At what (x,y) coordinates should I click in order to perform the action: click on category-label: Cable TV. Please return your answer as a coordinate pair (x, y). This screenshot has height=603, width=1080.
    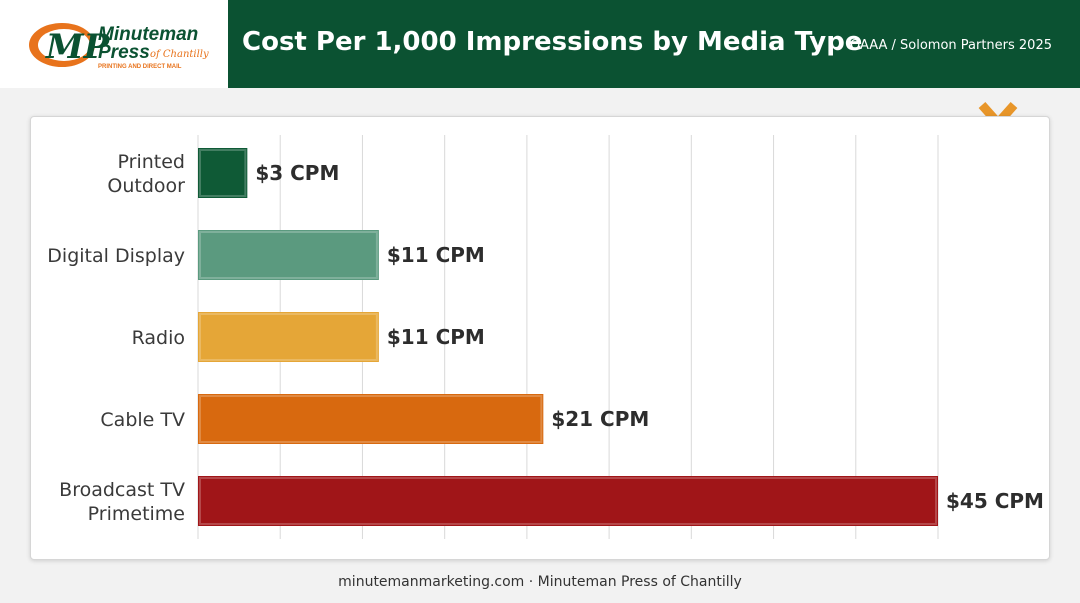
    Looking at the image, I should click on (142, 420).